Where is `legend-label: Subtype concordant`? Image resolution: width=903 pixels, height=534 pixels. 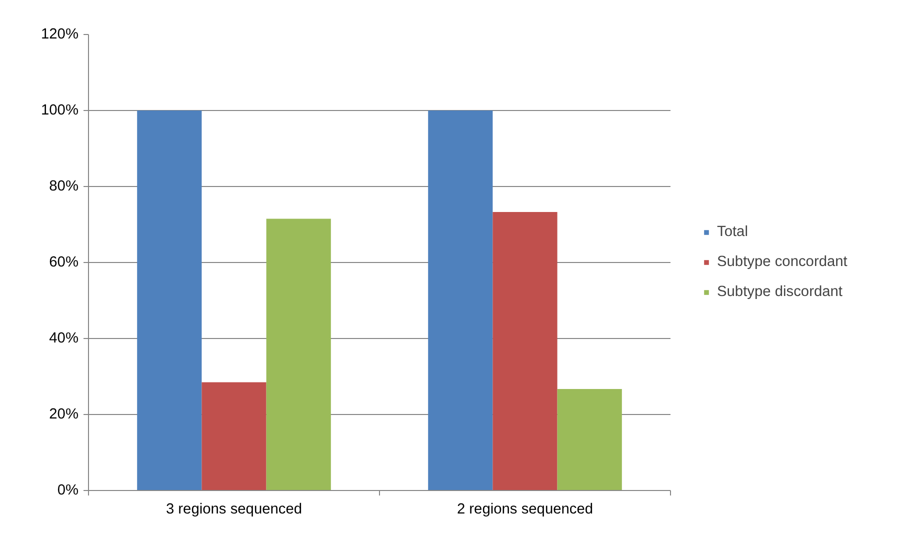
legend-label: Subtype concordant is located at coordinates (782, 262).